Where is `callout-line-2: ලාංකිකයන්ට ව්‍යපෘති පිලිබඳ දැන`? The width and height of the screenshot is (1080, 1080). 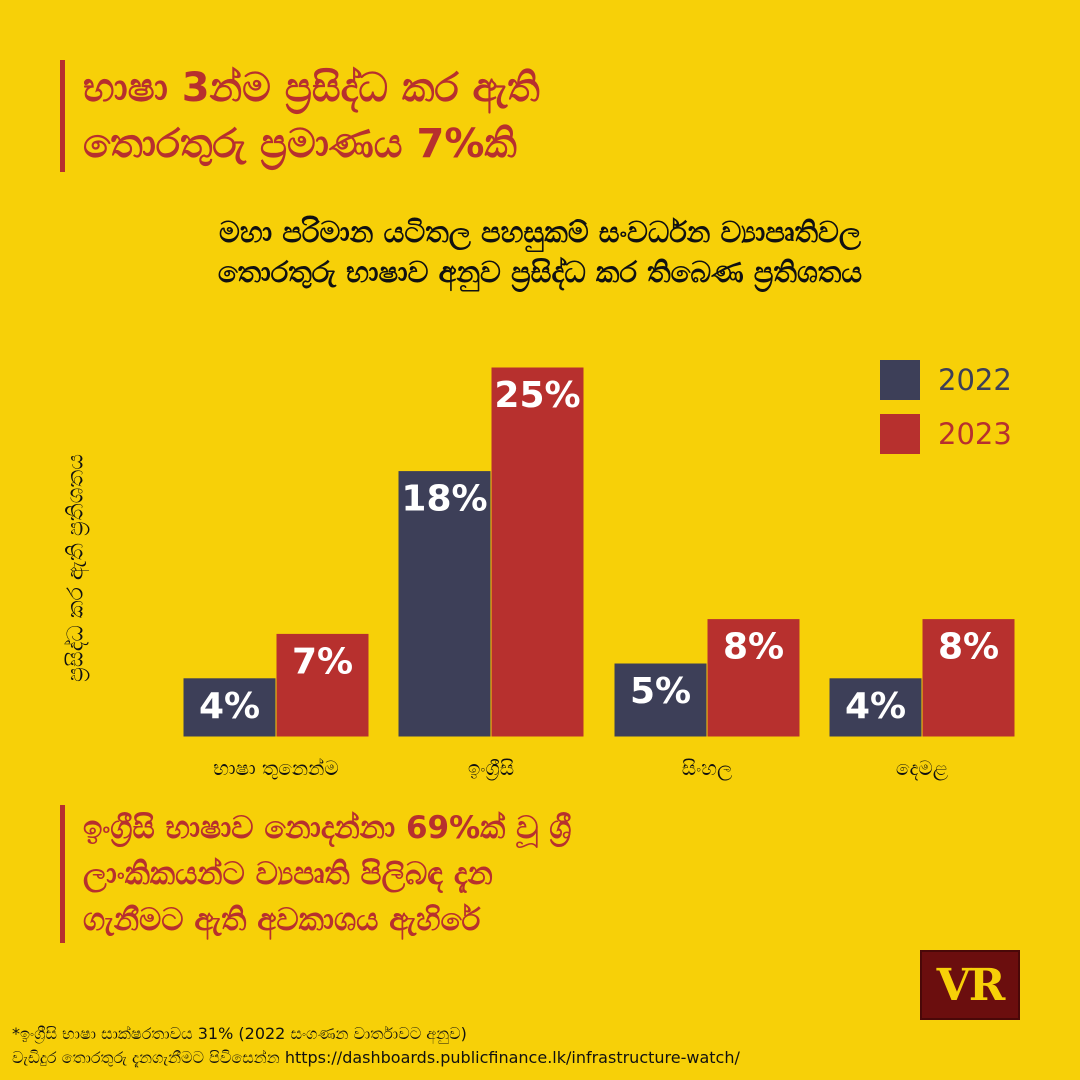 callout-line-2: ලාංකිකයන්ට ව්‍යපෘති පිලිබඳ දැන is located at coordinates (288, 874).